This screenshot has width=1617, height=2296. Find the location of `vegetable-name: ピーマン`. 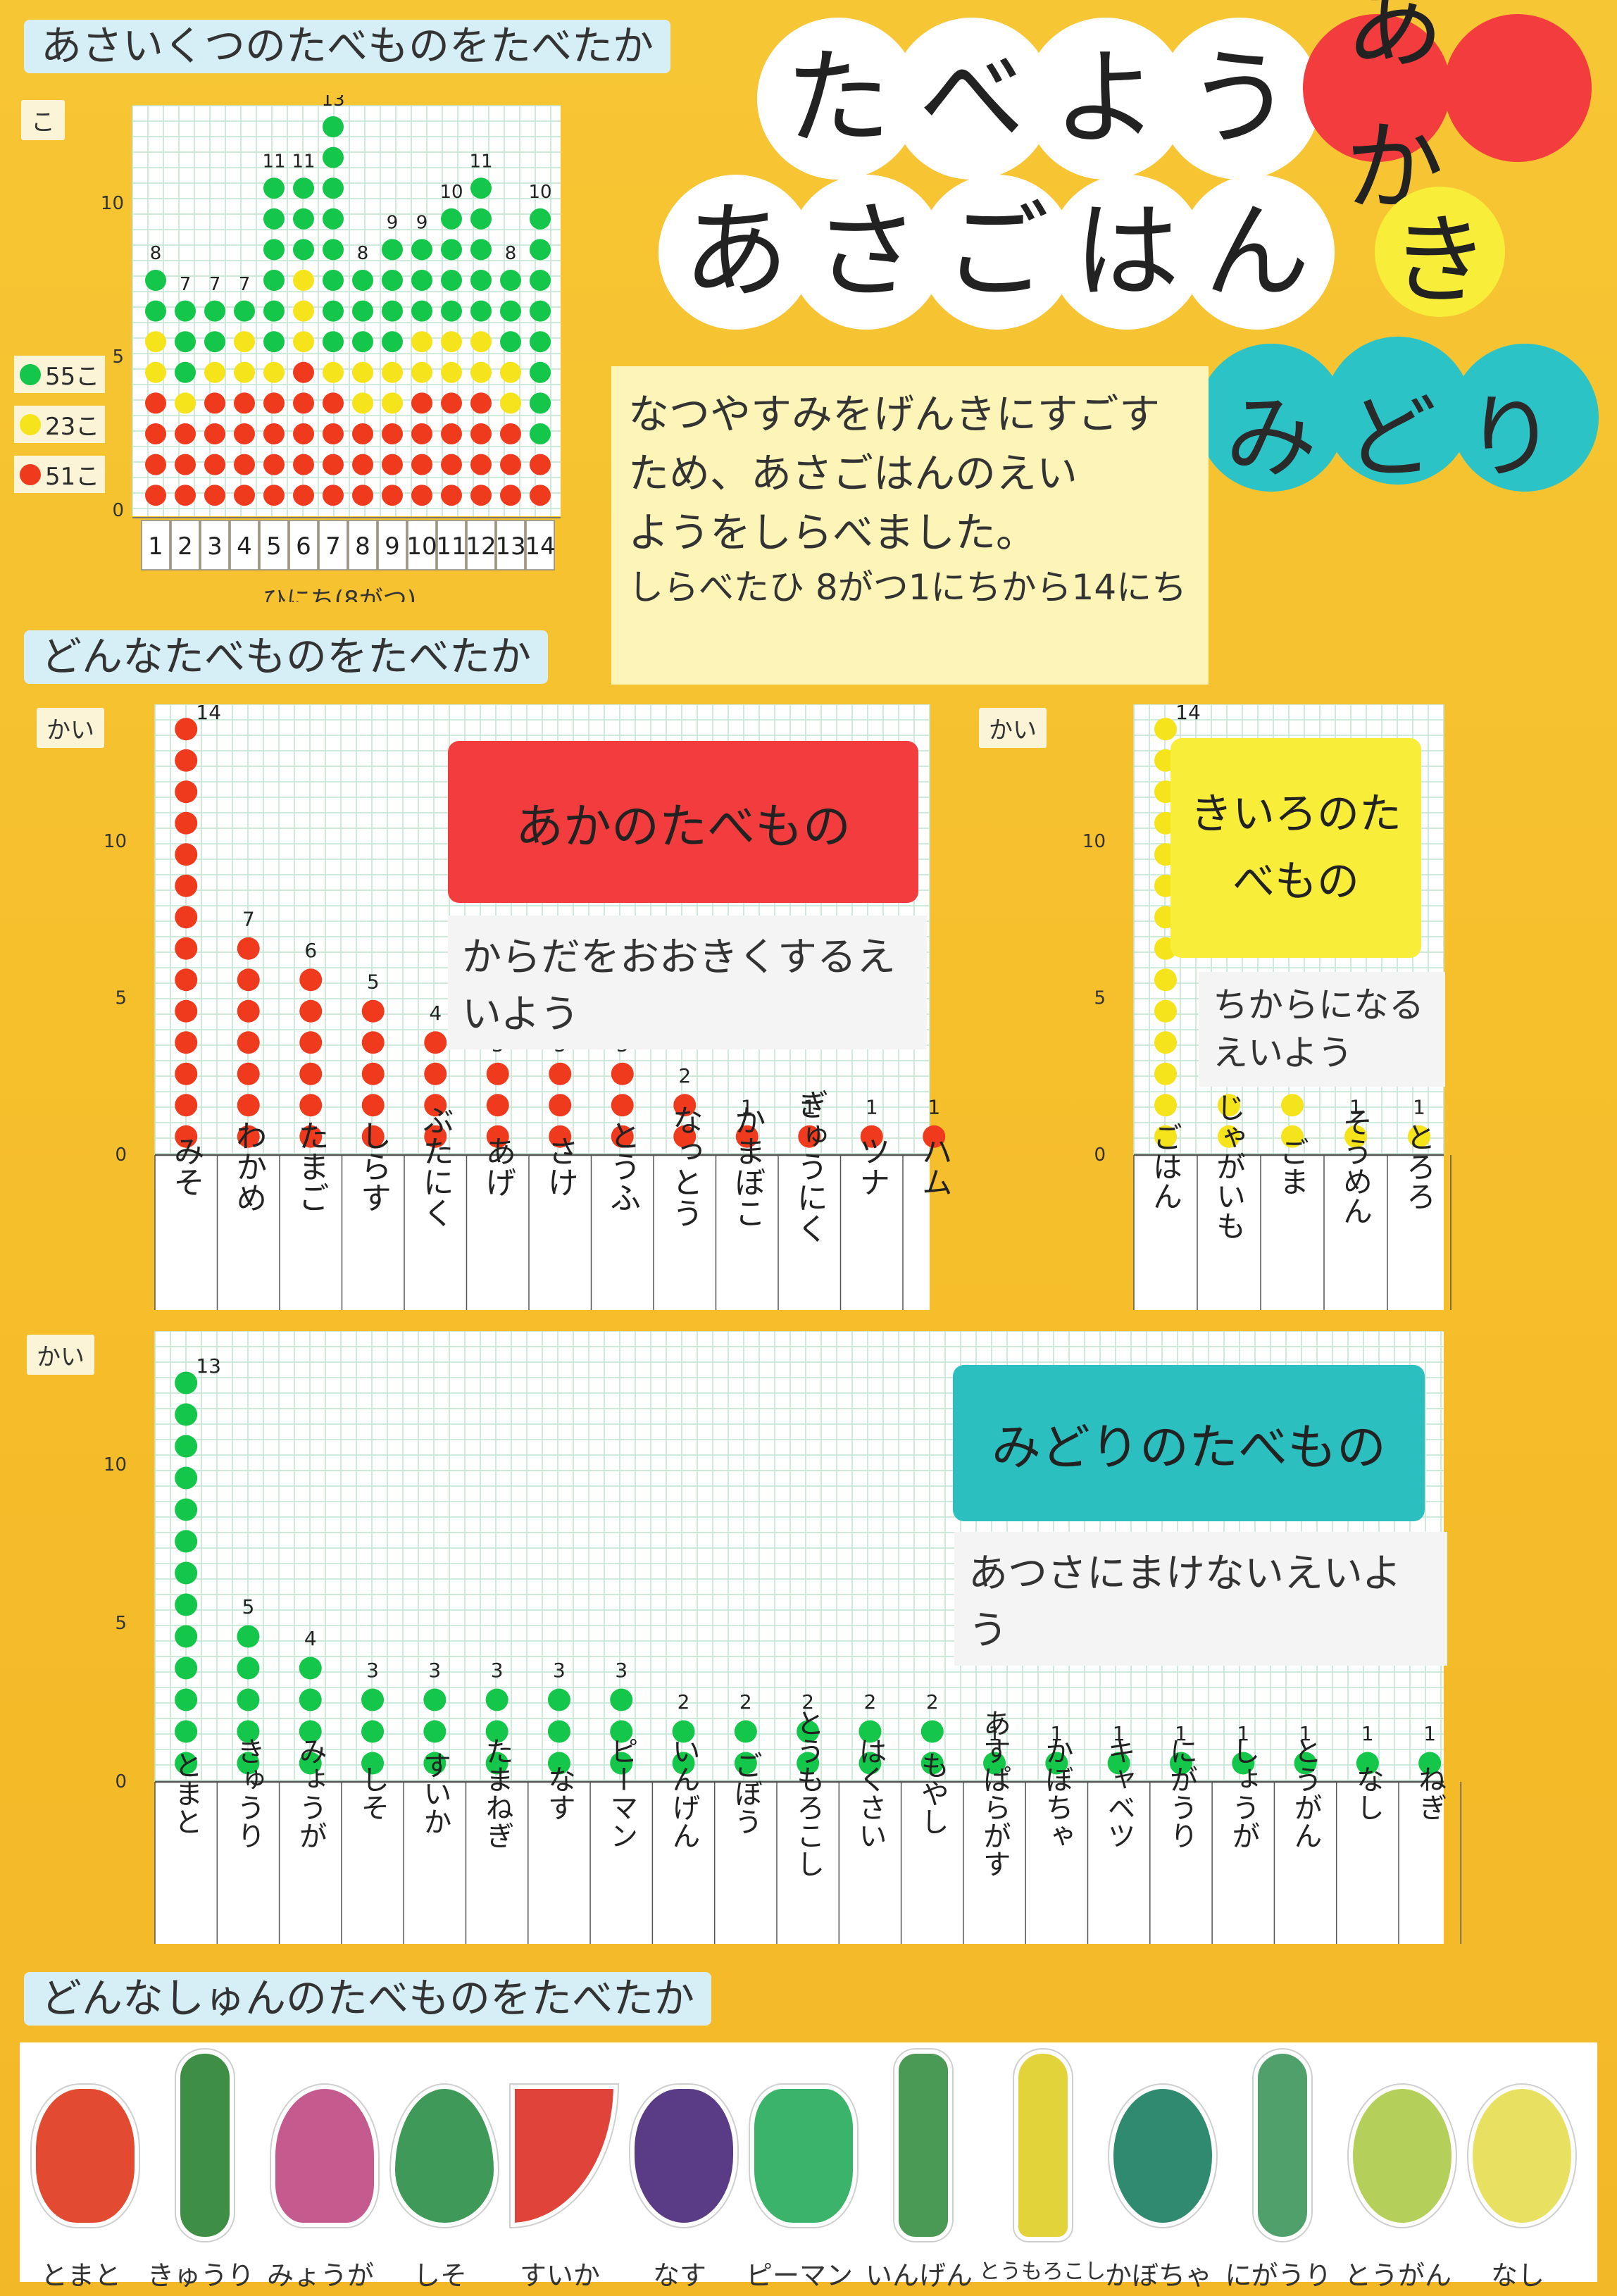

vegetable-name: ピーマン is located at coordinates (799, 2276).